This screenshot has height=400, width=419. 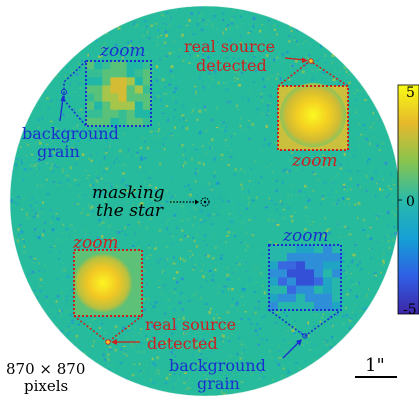 What do you see at coordinates (106, 93) in the screenshot?
I see `zoom-panel-top-left` at bounding box center [106, 93].